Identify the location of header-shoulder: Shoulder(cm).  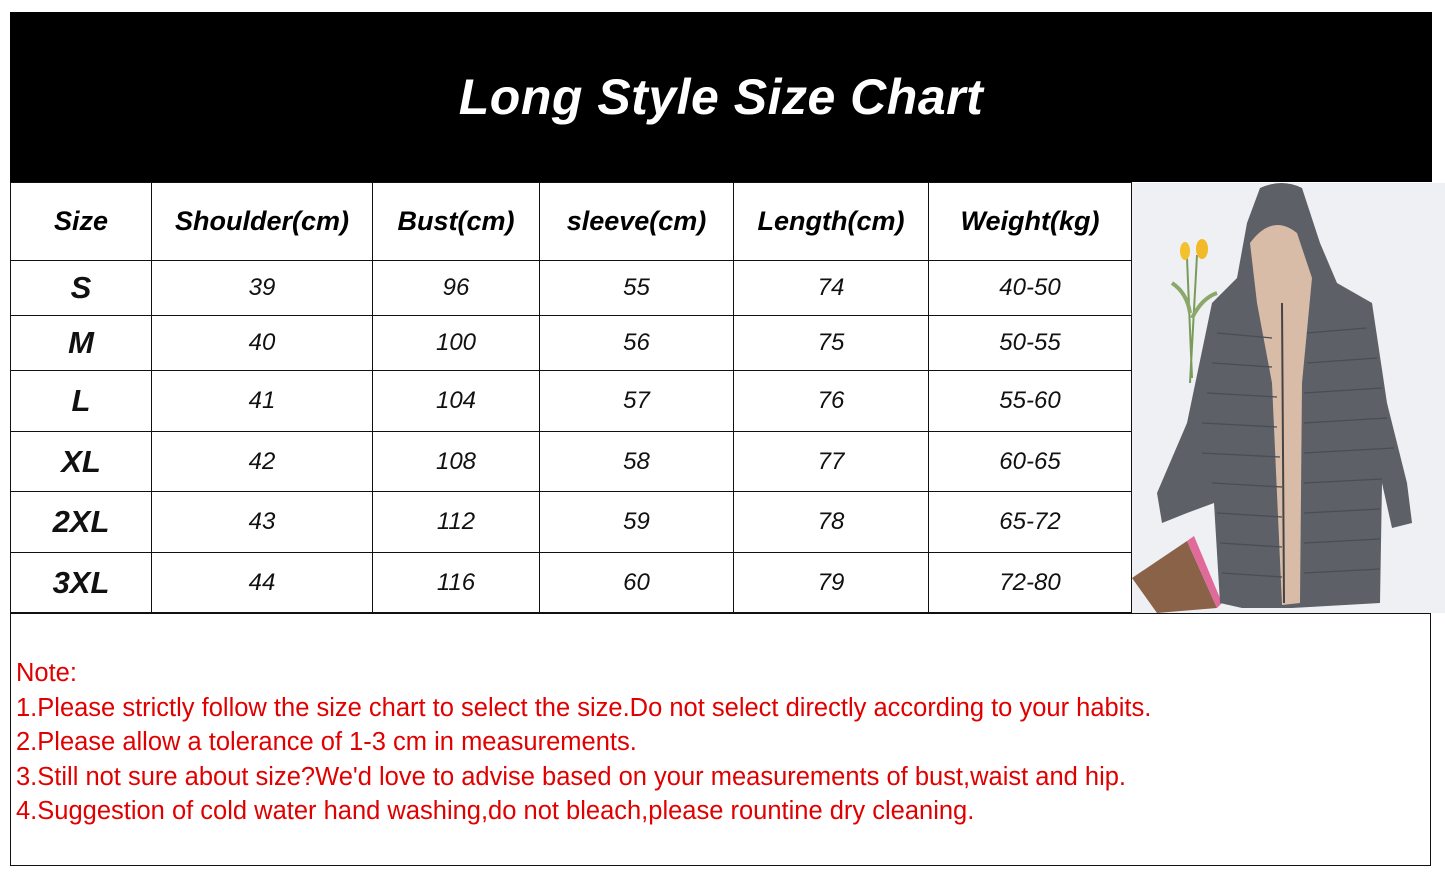
(262, 221).